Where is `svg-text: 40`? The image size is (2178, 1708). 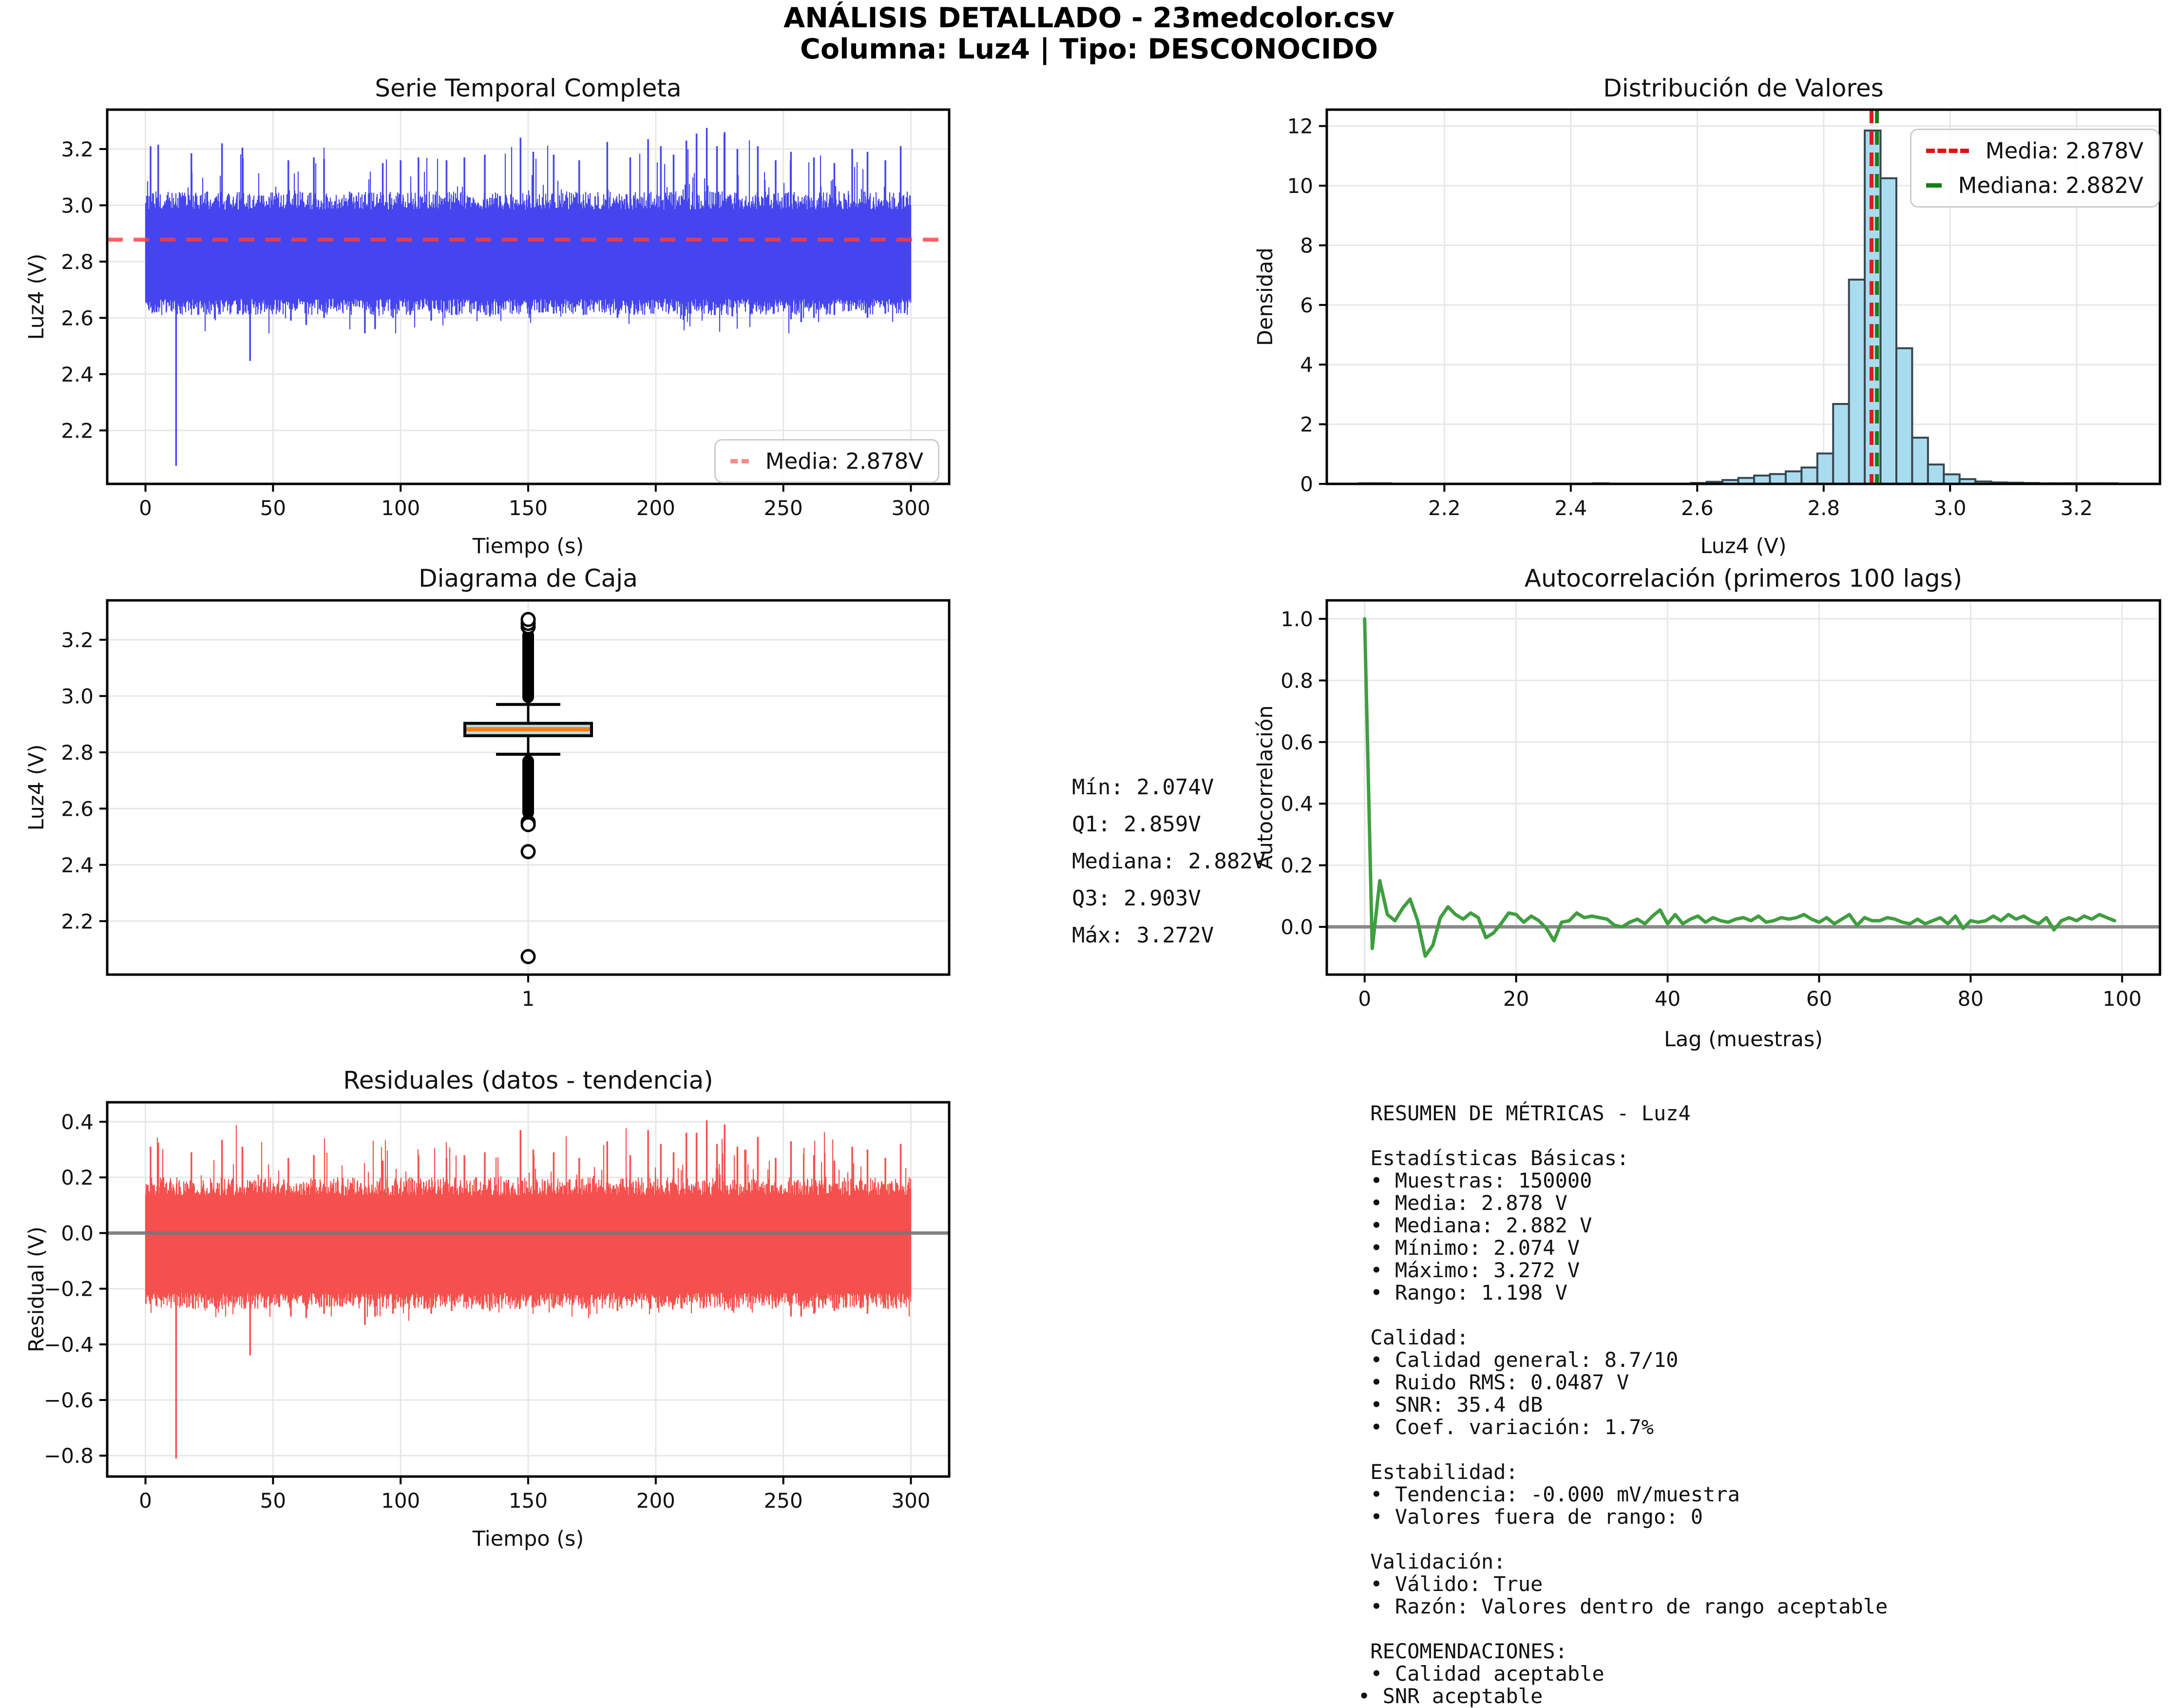 svg-text: 40 is located at coordinates (1668, 999).